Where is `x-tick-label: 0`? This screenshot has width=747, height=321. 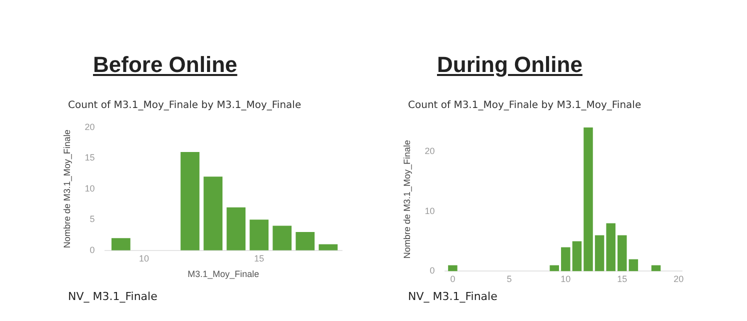
x-tick-label: 0 is located at coordinates (453, 279).